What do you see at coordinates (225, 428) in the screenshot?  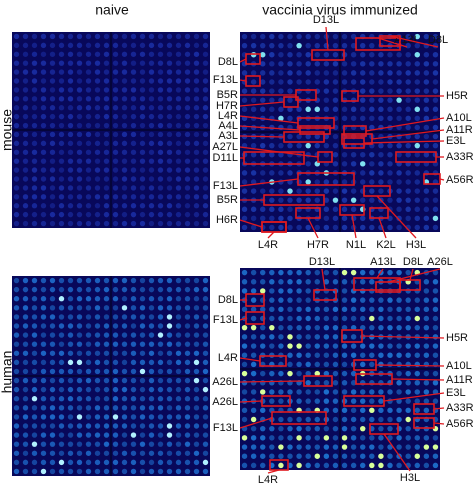 I see `antigen-label: F13L` at bounding box center [225, 428].